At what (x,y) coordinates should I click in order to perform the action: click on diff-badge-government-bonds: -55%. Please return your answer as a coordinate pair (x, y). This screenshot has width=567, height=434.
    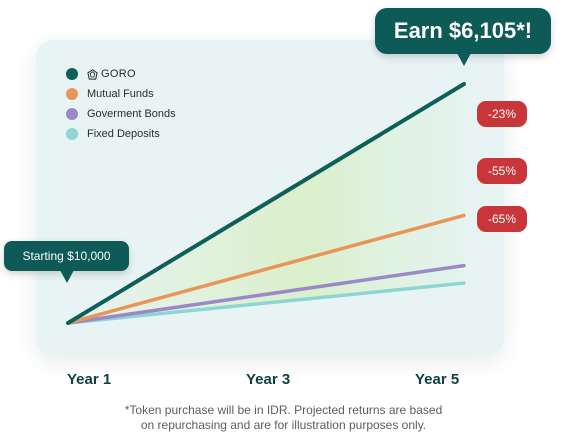
    Looking at the image, I should click on (502, 171).